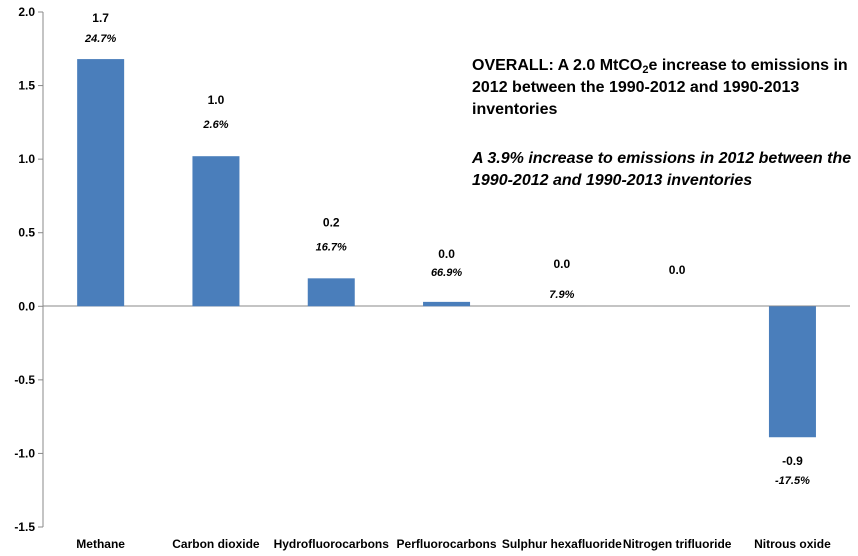 The height and width of the screenshot is (556, 858). I want to click on percent-label: 7.9%, so click(561, 295).